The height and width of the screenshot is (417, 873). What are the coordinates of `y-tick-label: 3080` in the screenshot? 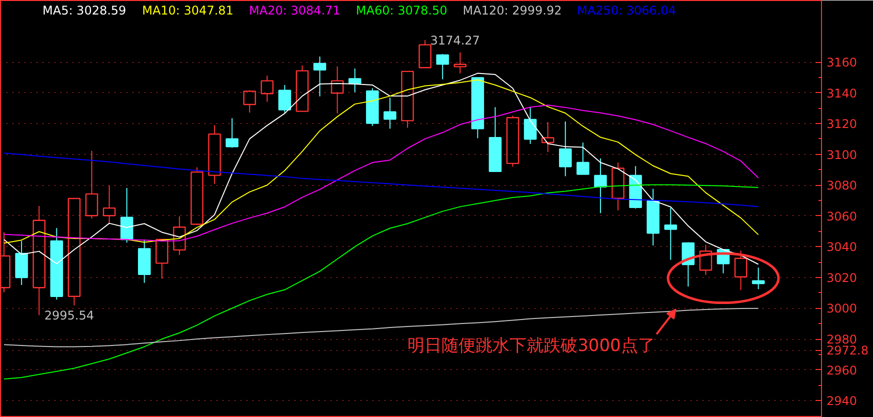 It's located at (842, 185).